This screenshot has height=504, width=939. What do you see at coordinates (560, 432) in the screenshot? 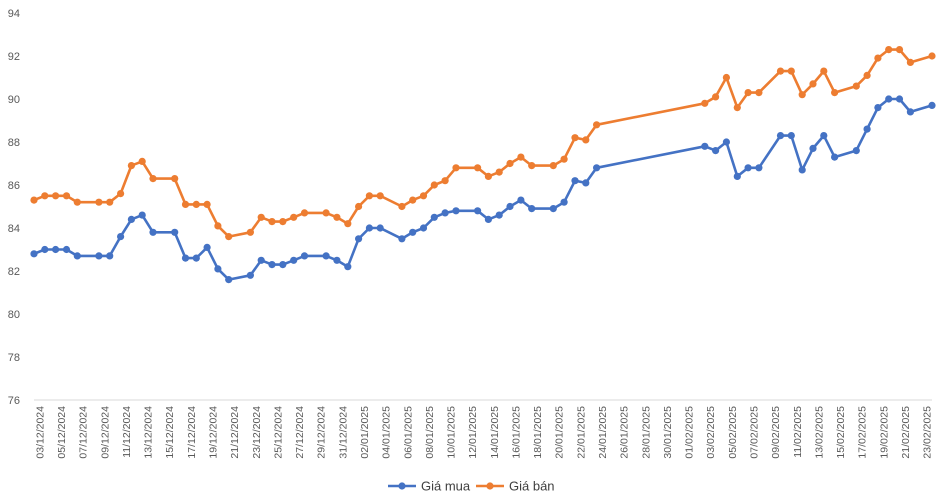
I see `x-tick-label: 20/01/2025` at bounding box center [560, 432].